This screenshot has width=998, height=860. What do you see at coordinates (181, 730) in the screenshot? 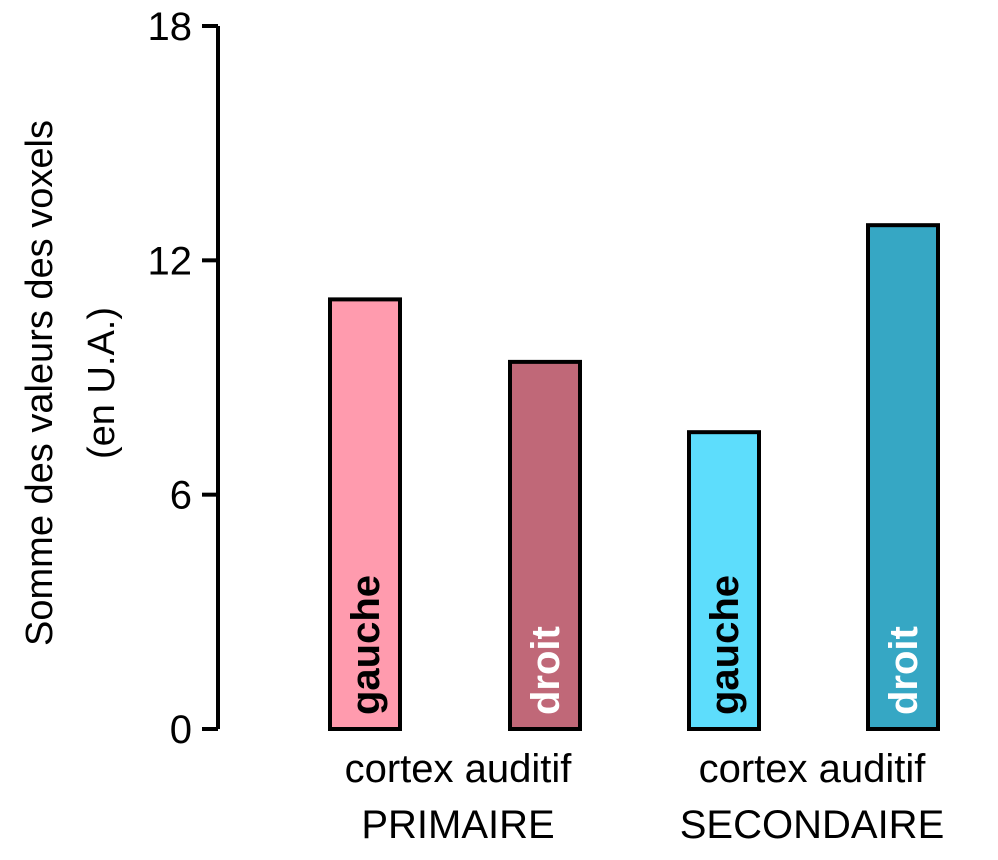
I see `y-tick-label: 0` at bounding box center [181, 730].